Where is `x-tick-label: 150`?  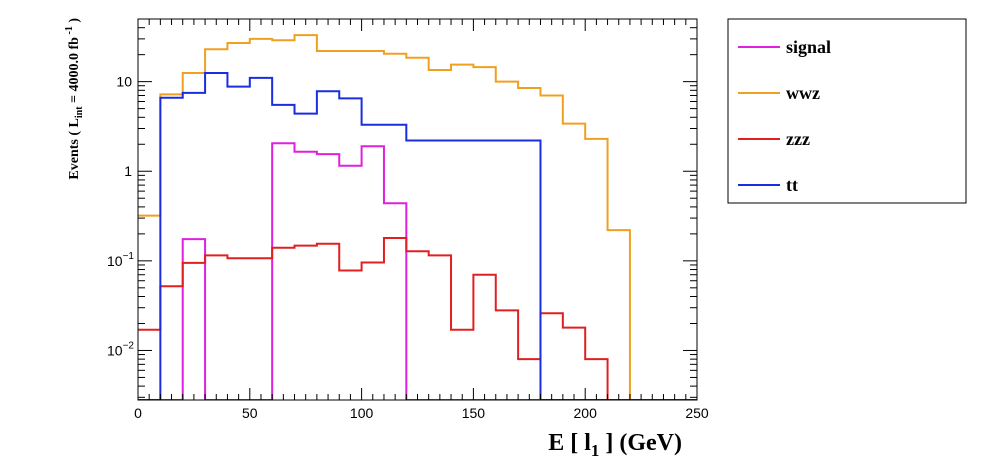
x-tick-label: 150 is located at coordinates (474, 413).